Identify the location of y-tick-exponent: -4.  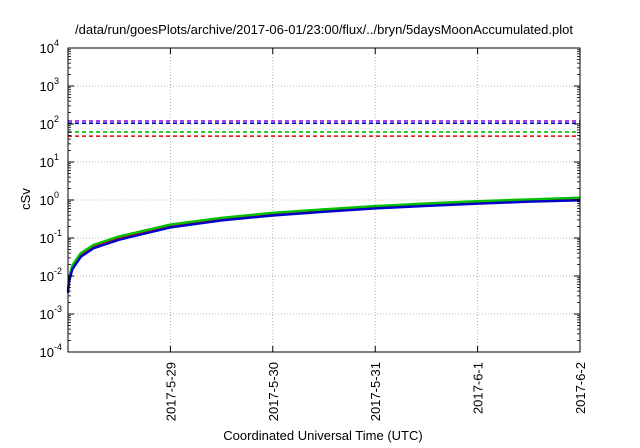
(58, 347).